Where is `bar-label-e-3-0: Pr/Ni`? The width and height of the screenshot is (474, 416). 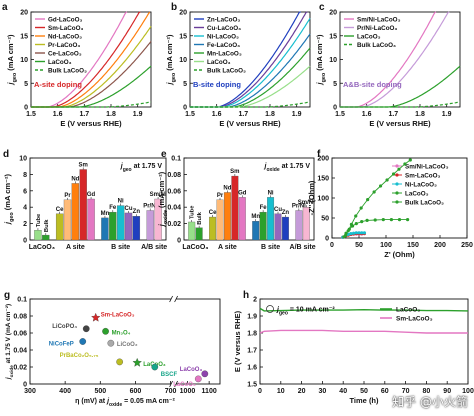 bar-label-e-3-0: Pr/Ni is located at coordinates (299, 206).